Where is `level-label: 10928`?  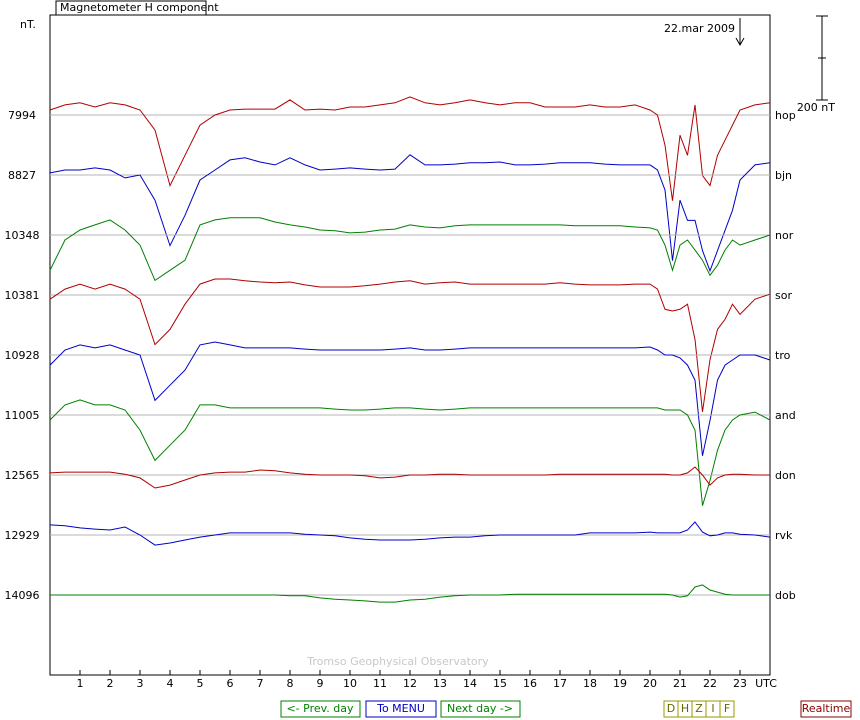 level-label: 10928 is located at coordinates (22, 355).